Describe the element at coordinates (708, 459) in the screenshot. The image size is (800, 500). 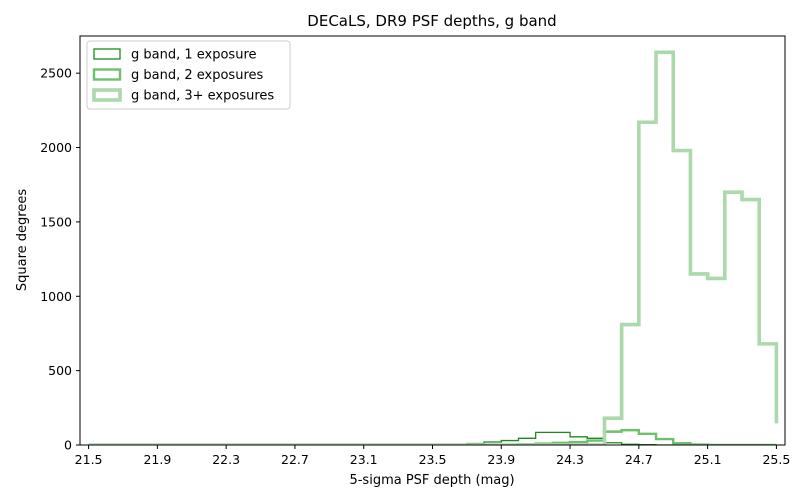
I see `x-tick-label: 25.1` at that location.